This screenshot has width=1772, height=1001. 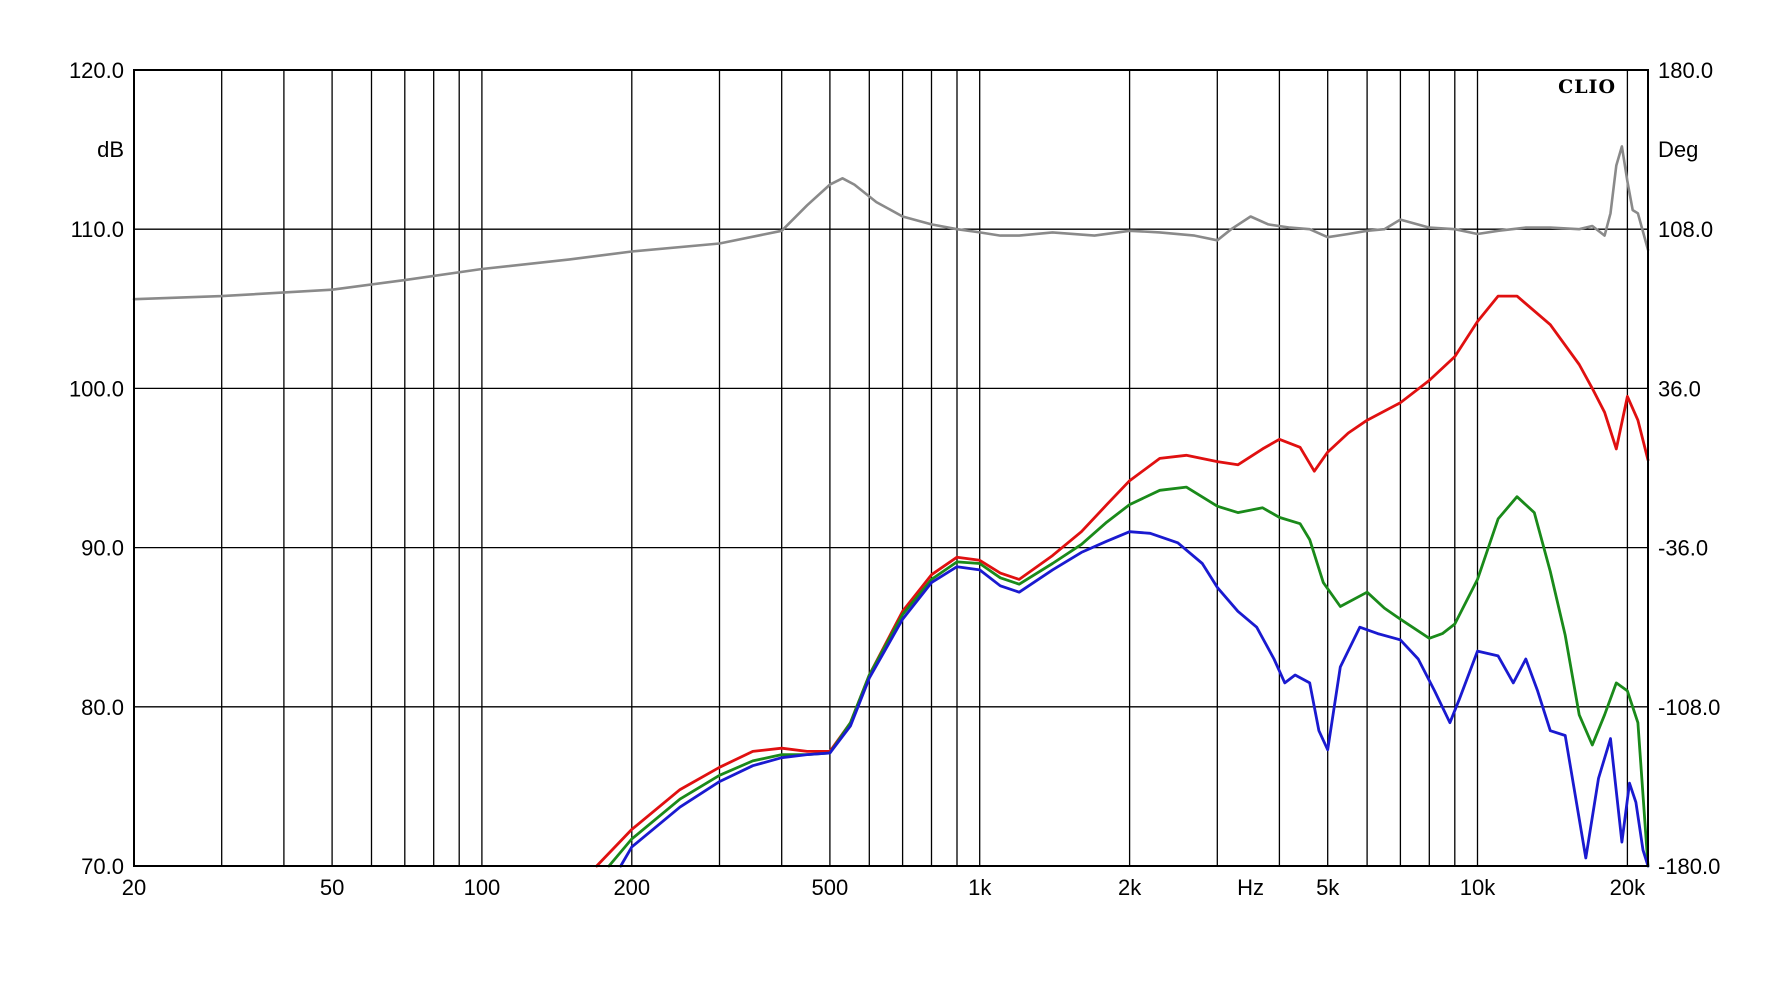 I want to click on x-tick-label: 200, so click(x=631, y=887).